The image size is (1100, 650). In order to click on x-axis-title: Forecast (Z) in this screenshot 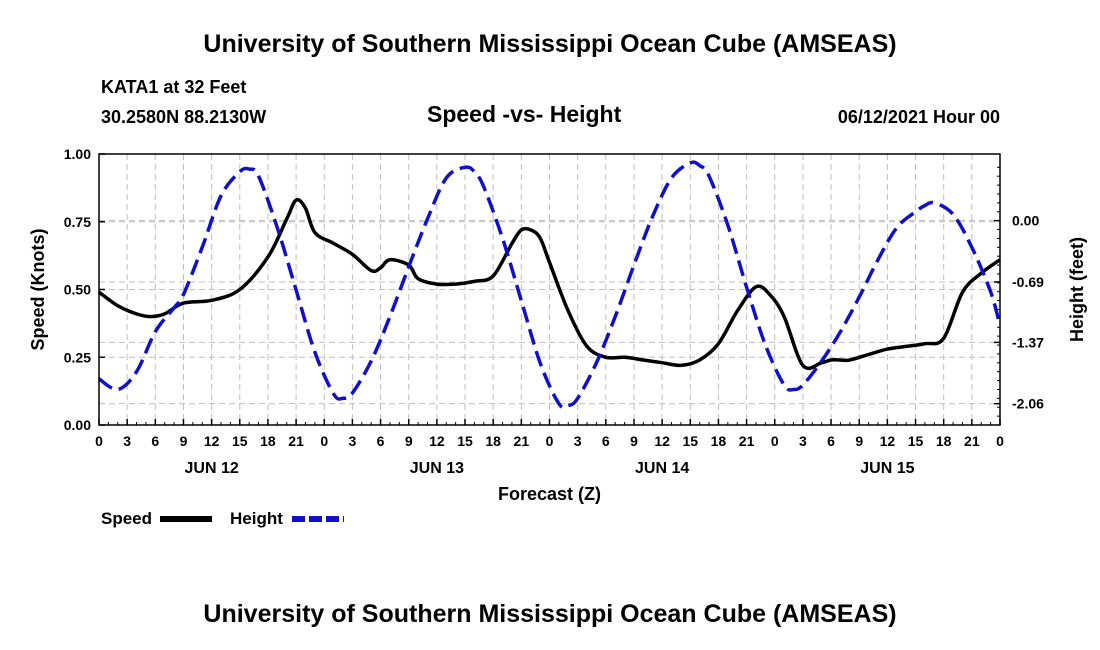, I will do `click(549, 494)`.